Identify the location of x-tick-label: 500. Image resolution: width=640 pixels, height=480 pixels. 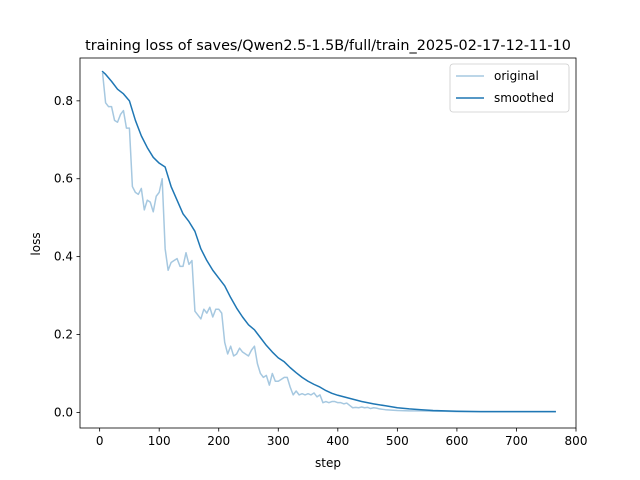
(397, 441).